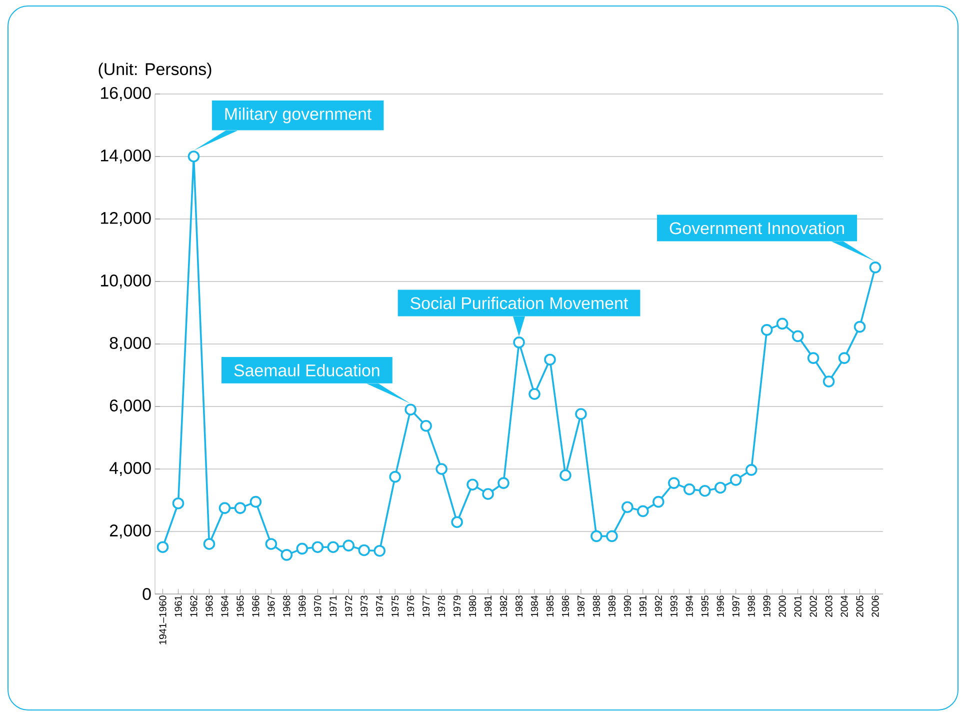 Image resolution: width=964 pixels, height=714 pixels. I want to click on y-axis-title: (Unit: Persons), so click(155, 70).